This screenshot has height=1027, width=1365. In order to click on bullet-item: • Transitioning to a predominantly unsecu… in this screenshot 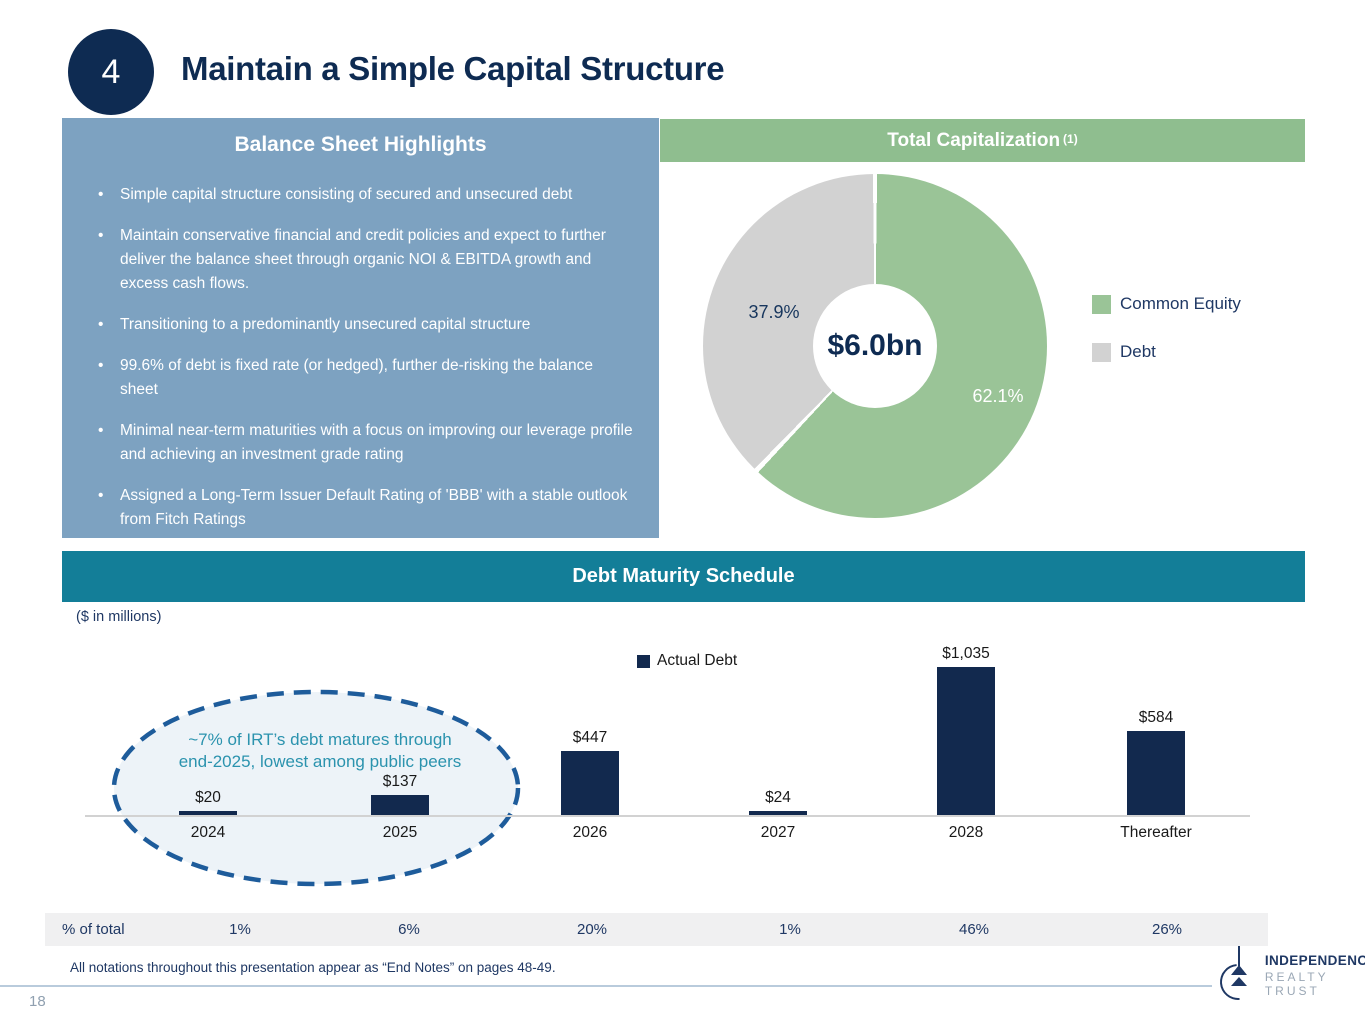, I will do `click(363, 325)`.